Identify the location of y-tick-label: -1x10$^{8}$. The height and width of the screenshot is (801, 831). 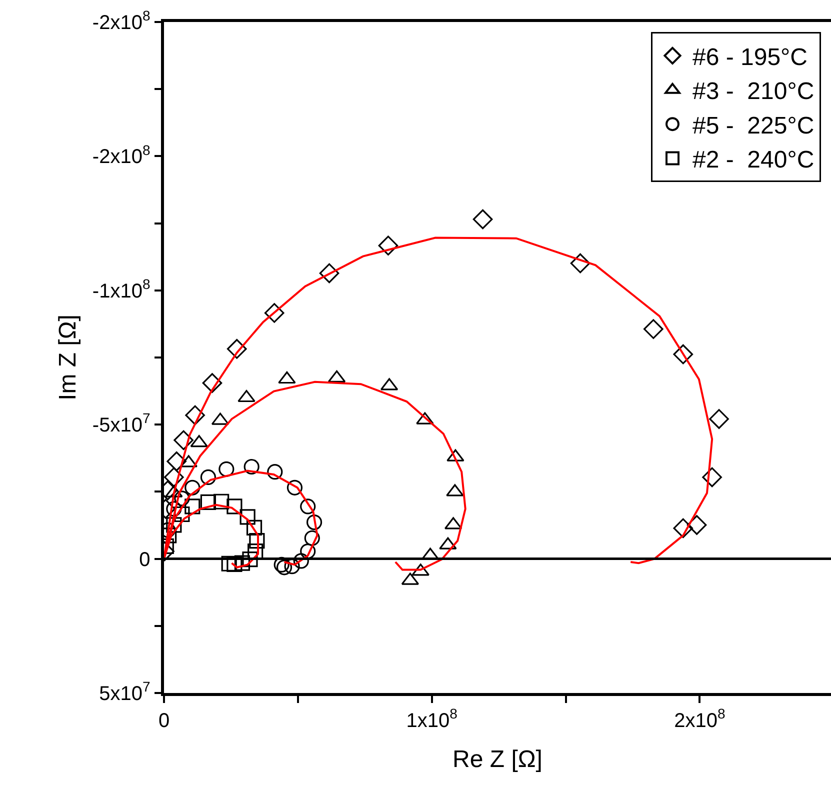
(121, 289).